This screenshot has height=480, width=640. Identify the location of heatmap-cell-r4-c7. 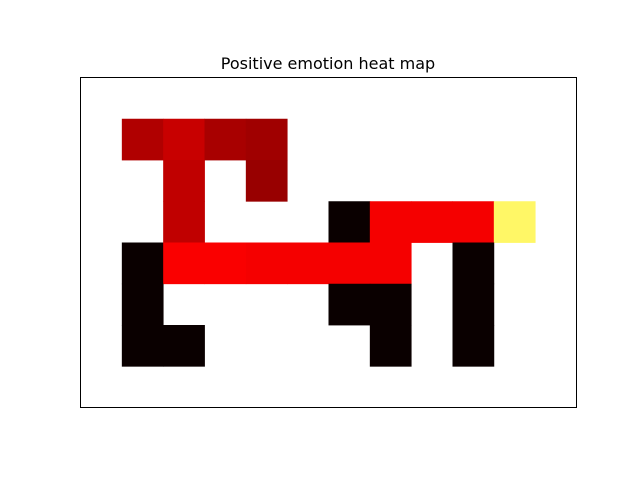
(390, 263).